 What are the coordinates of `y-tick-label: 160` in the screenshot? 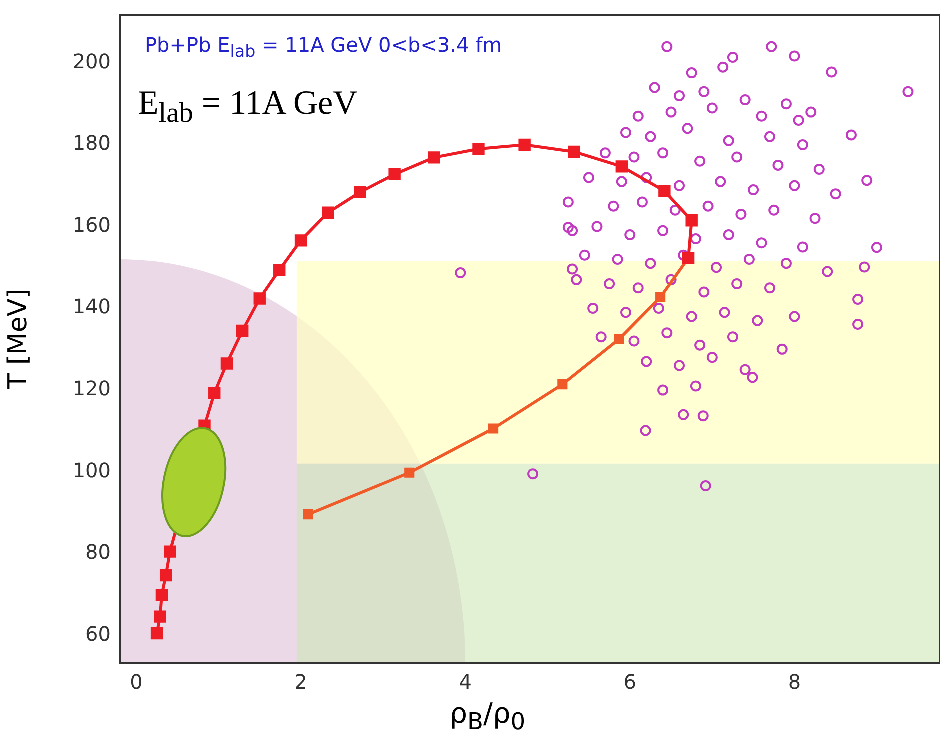 It's located at (91, 224).